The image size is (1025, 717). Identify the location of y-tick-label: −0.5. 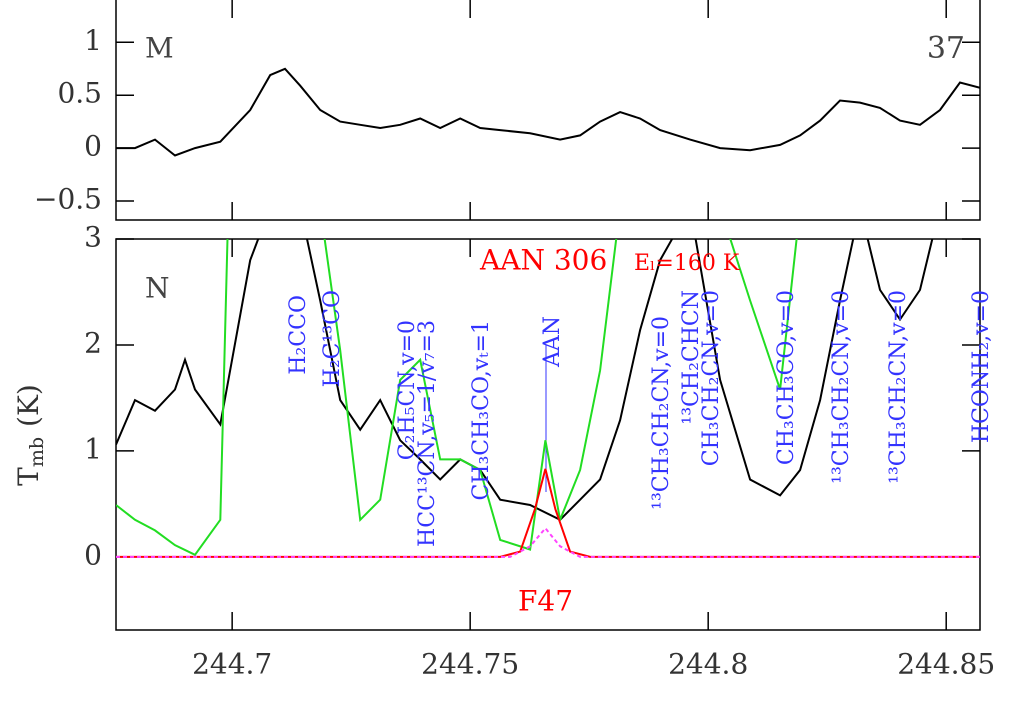
(68, 198).